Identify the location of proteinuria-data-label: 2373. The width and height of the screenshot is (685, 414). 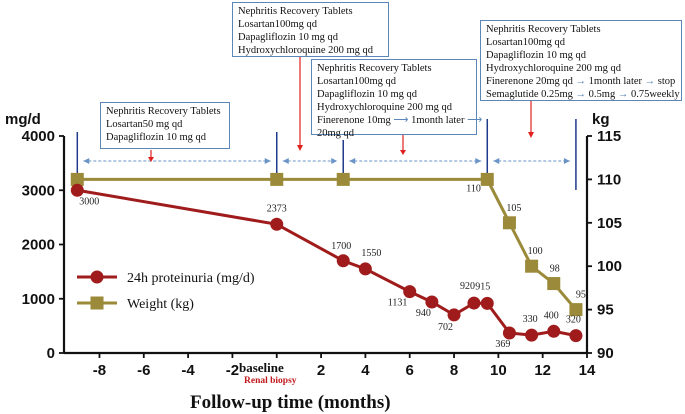
(277, 208).